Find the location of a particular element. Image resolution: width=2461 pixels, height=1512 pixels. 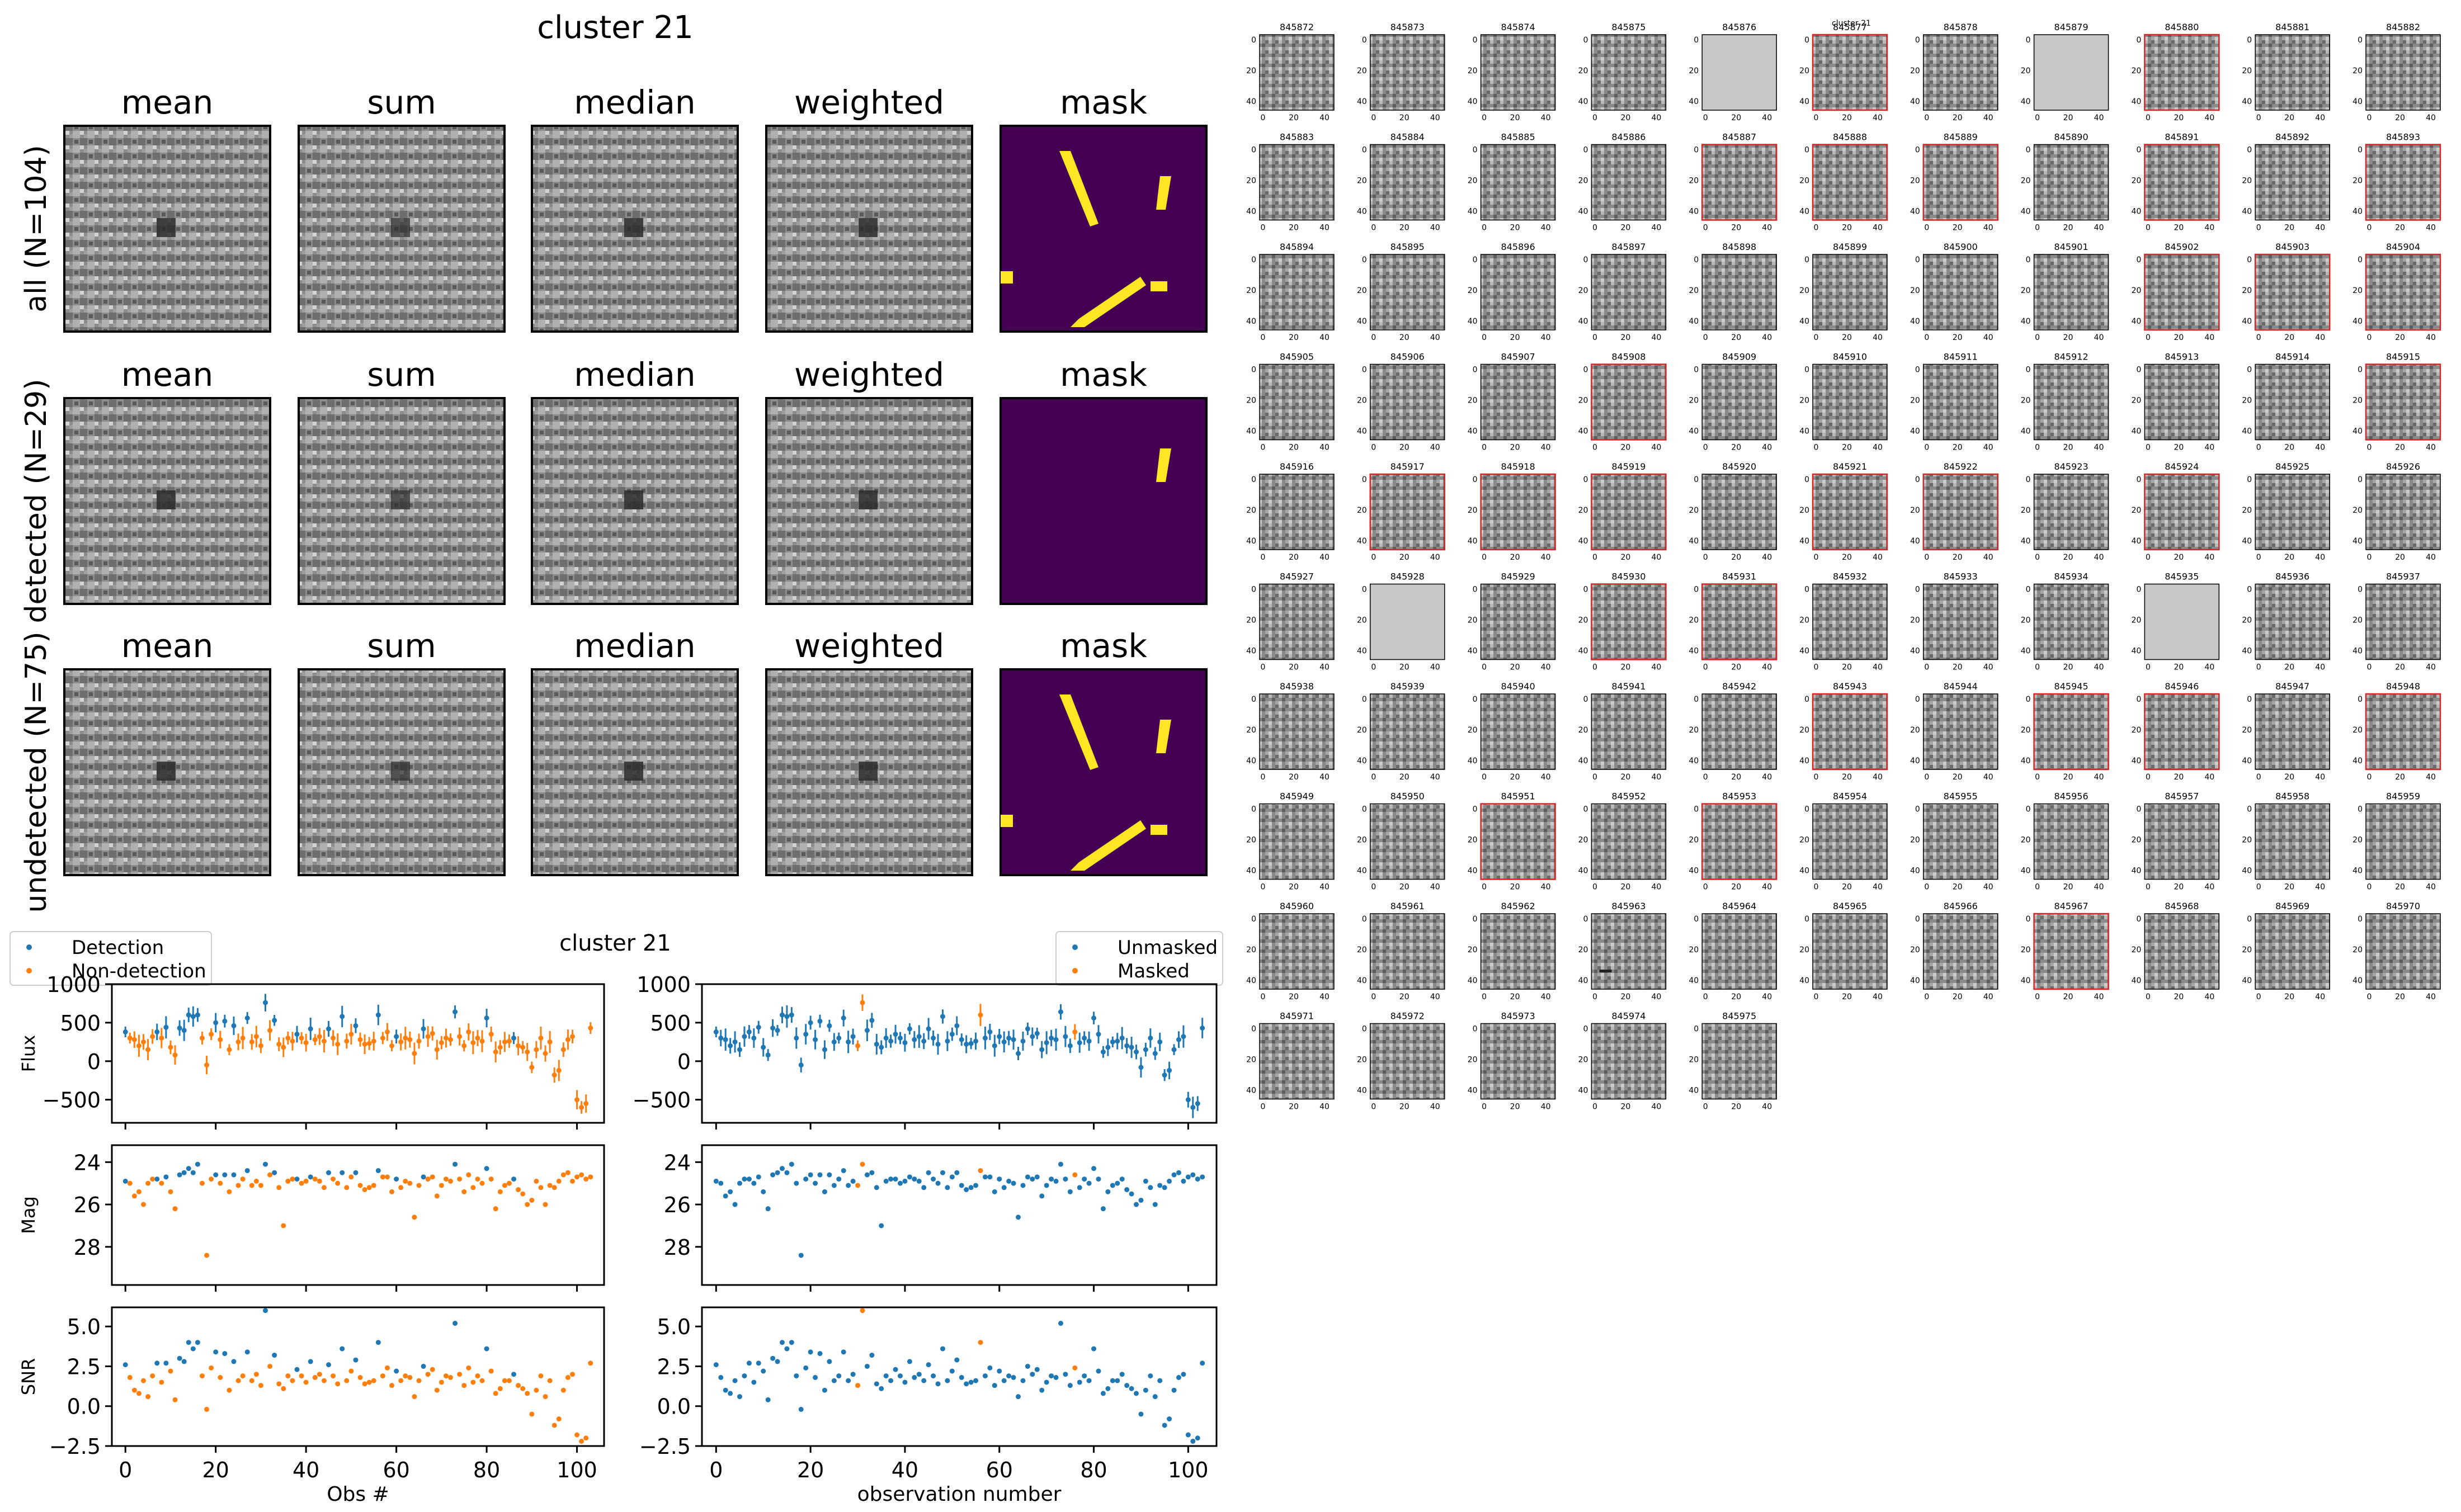

thumbnail-id: 845974 is located at coordinates (1628, 1016).